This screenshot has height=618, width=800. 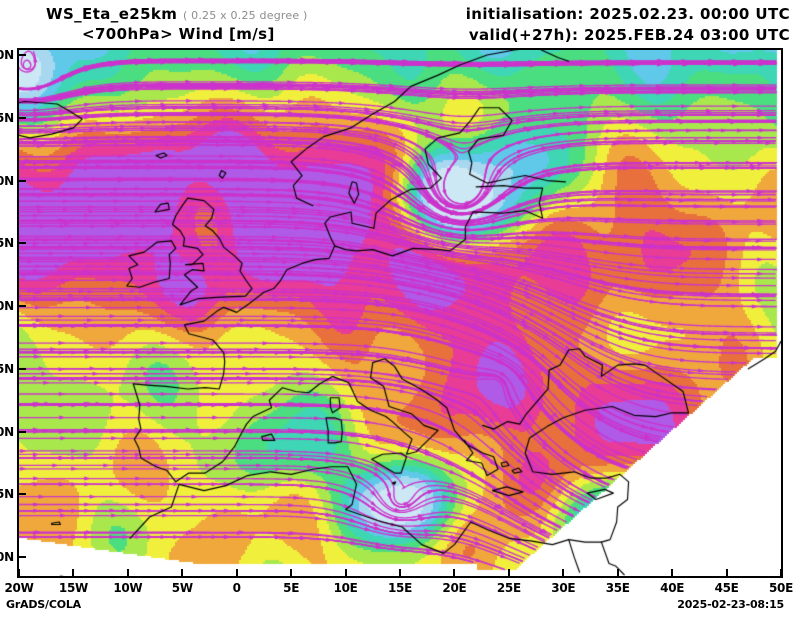 What do you see at coordinates (7, 557) in the screenshot?
I see `y-axis-tick-label: 30N` at bounding box center [7, 557].